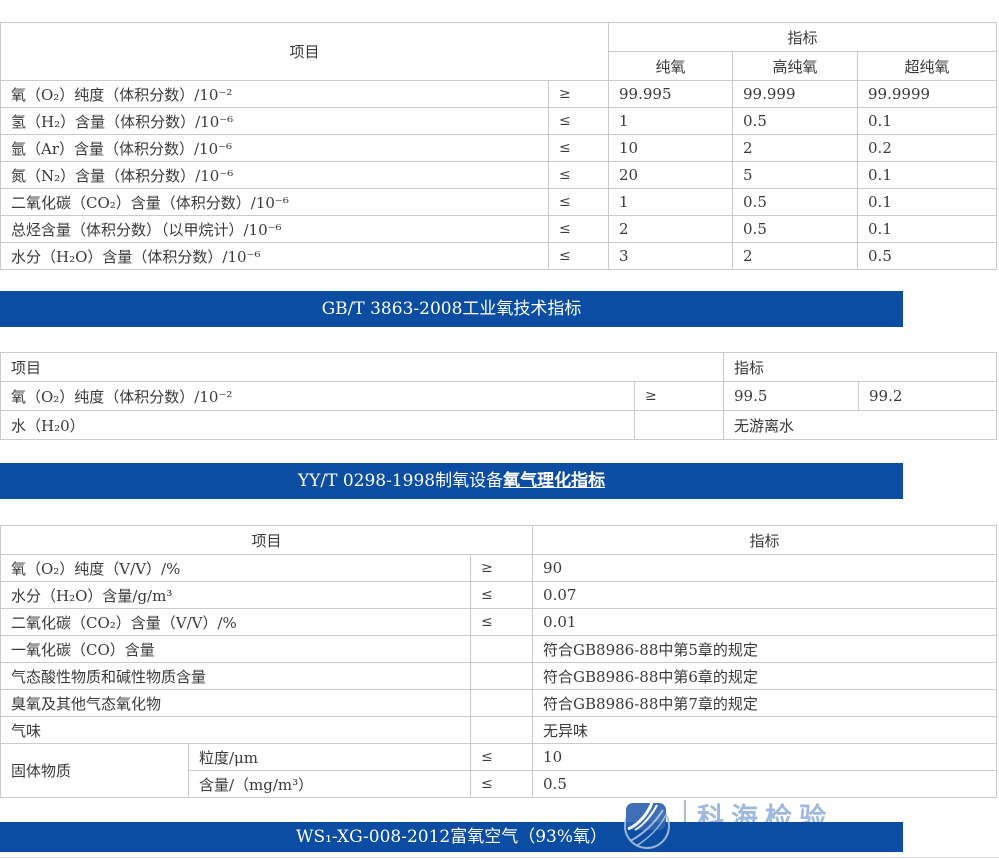  I want to click on table-row: 总烃含量（体积分数）（以甲烷计）/10⁻⁶ ≤ 2 0.5 0.1, so click(499, 229).